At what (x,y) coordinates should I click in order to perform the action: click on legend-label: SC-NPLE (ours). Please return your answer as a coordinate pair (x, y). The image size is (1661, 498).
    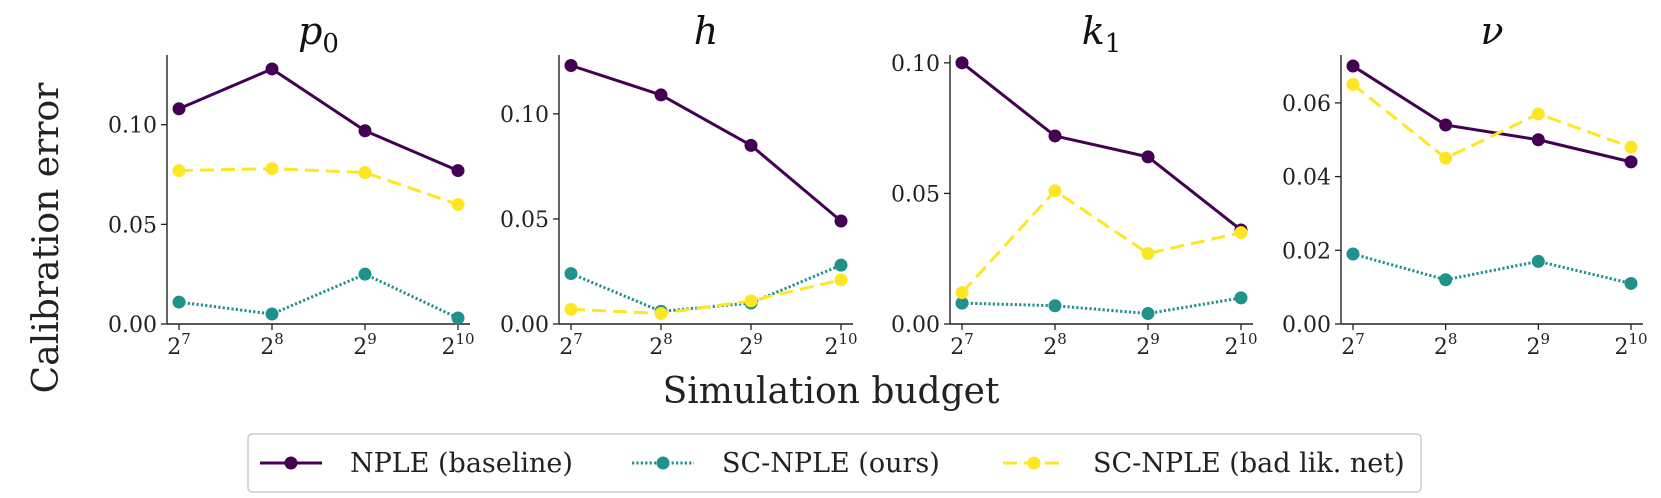
    Looking at the image, I should click on (831, 463).